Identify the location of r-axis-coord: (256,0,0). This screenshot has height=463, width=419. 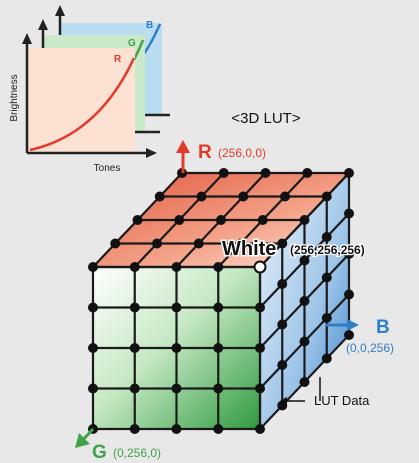
(242, 153).